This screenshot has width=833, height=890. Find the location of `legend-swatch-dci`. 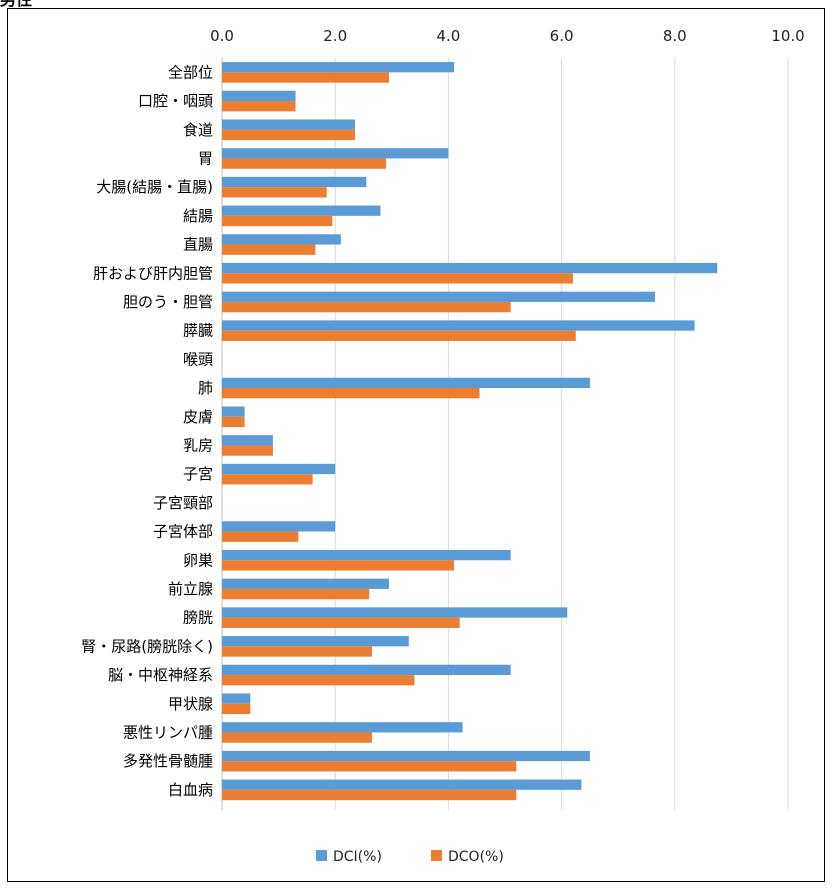

legend-swatch-dci is located at coordinates (321, 855).